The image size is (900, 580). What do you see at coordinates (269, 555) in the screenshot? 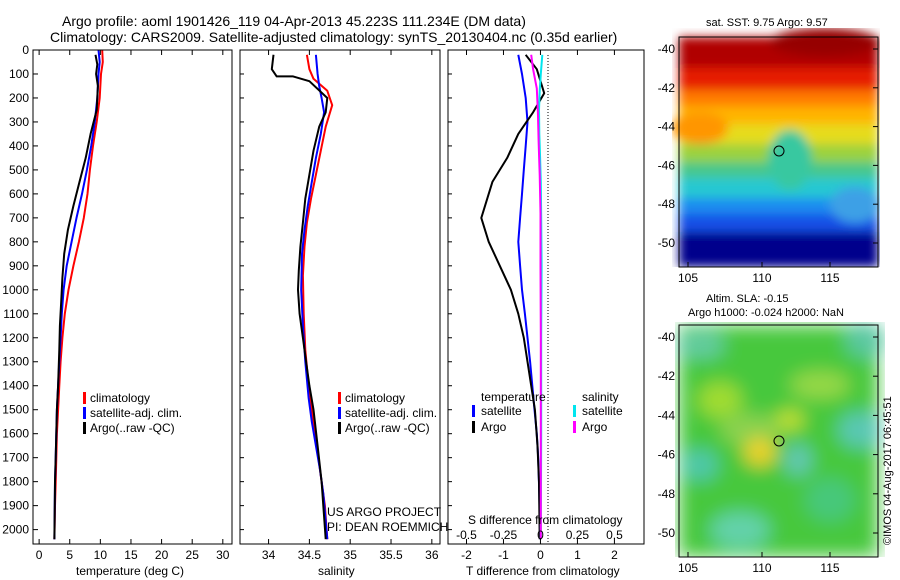
I see `x-tick-label: 34` at bounding box center [269, 555].